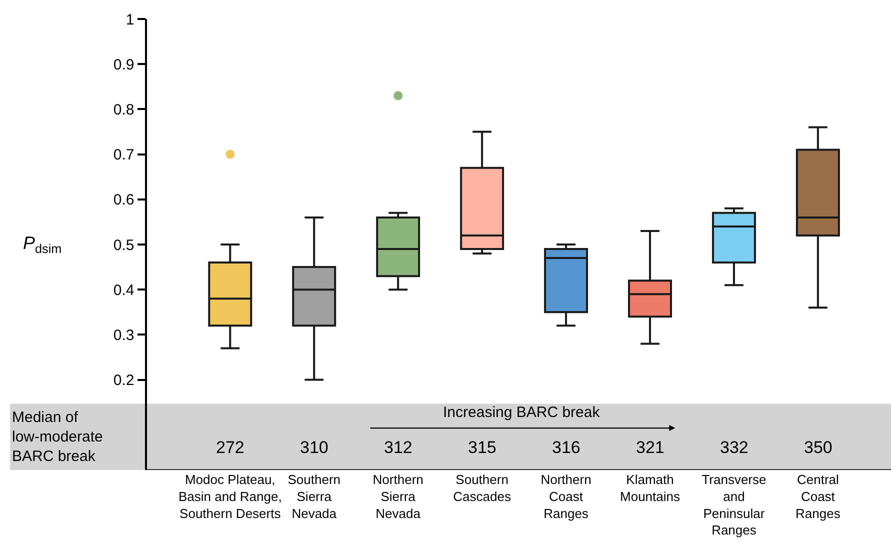 This screenshot has width=891, height=550. What do you see at coordinates (123, 65) in the screenshot?
I see `y-tick-label: 0.9` at bounding box center [123, 65].